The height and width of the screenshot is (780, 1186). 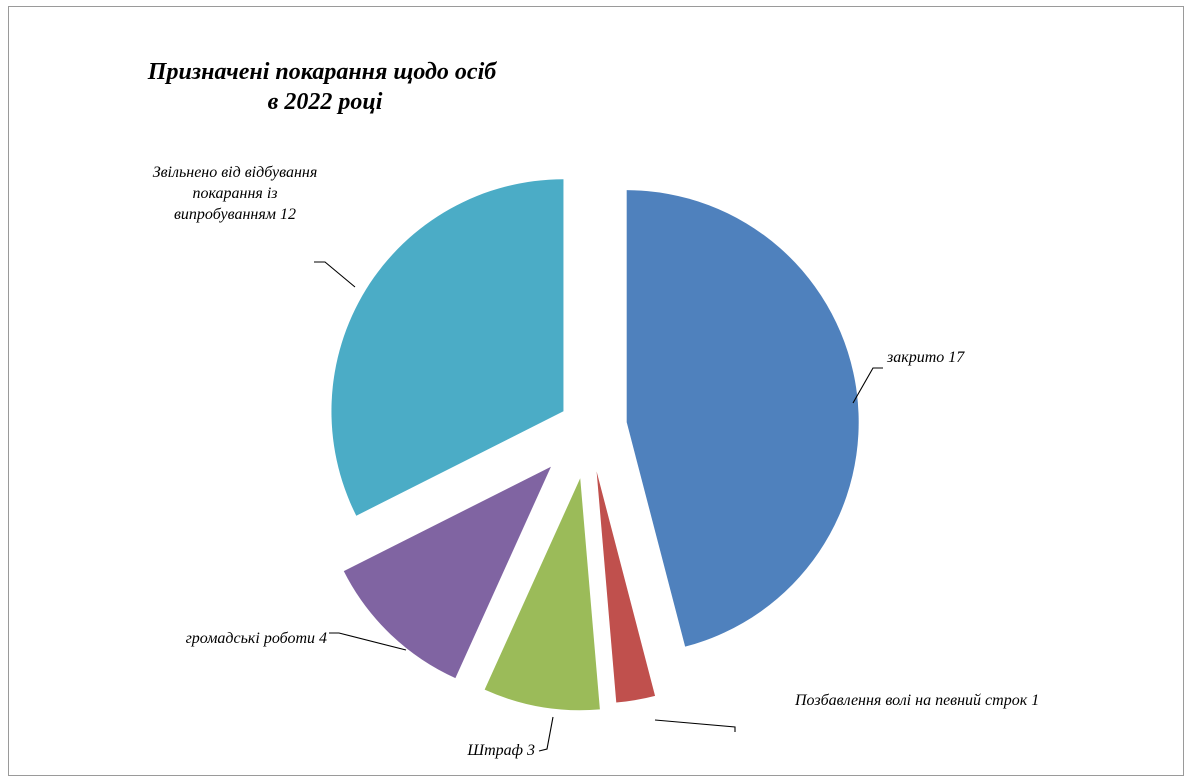 I want to click on data-label-2-line-1: Позбавлення волі на певний строк 1, so click(x=916, y=700).